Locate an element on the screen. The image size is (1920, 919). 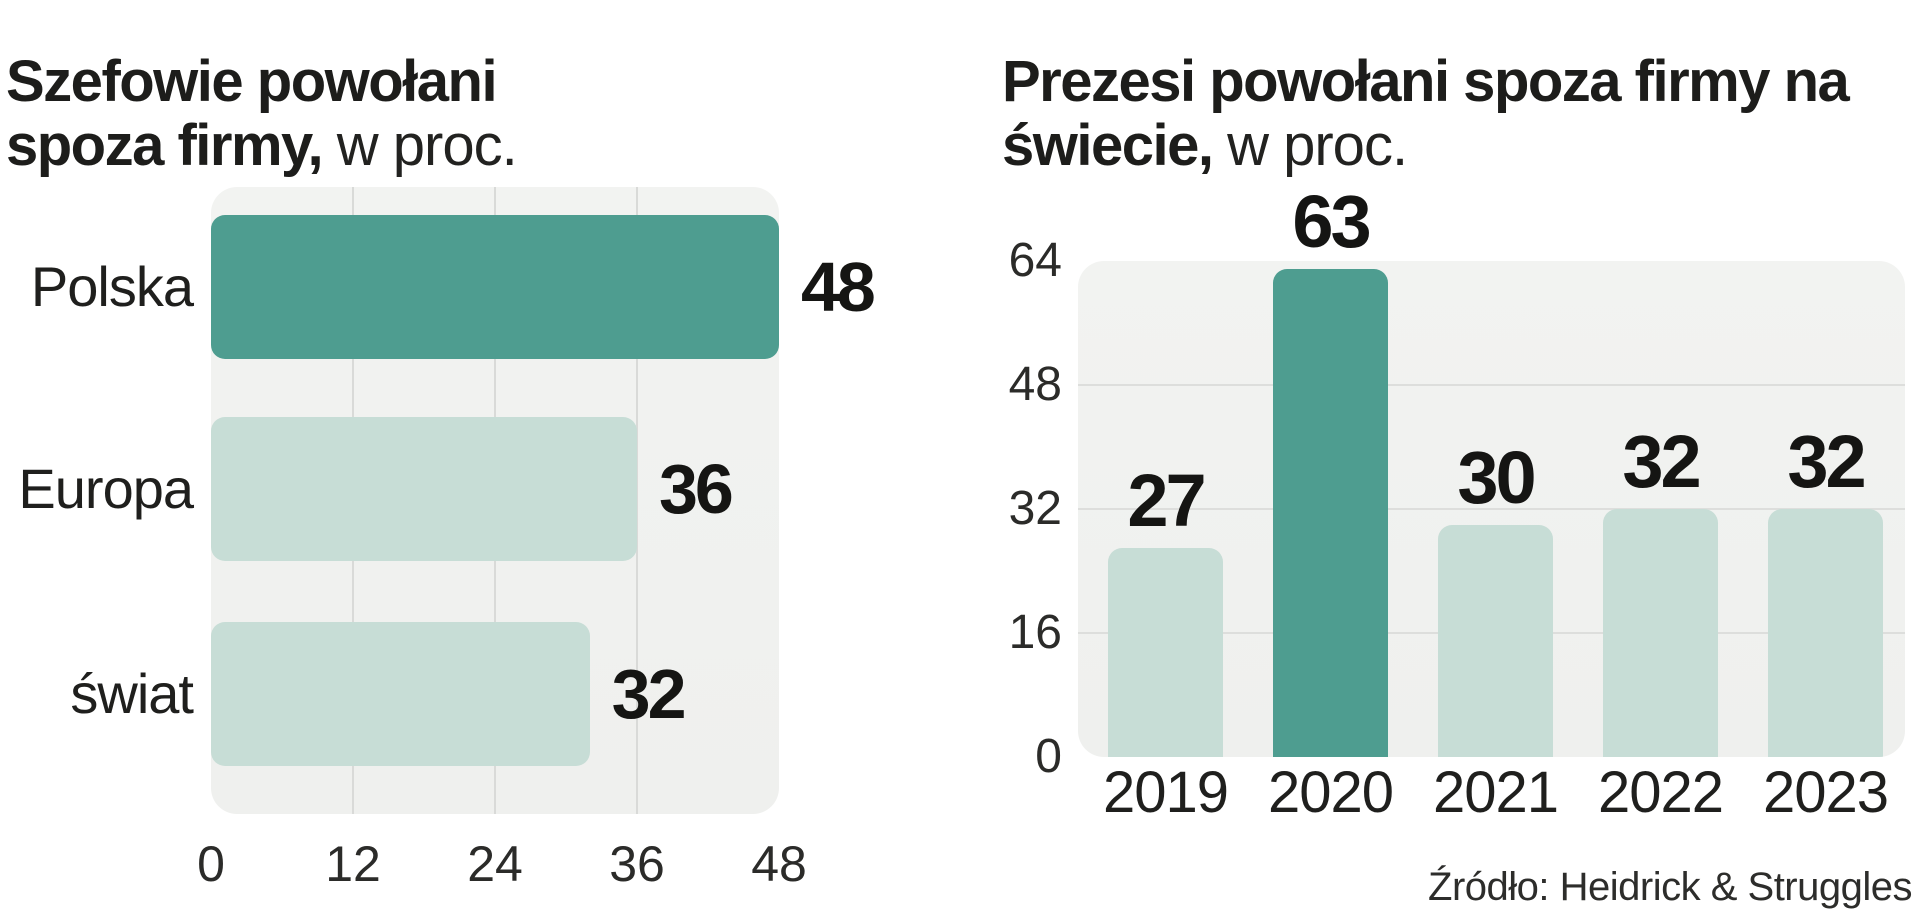
x-axis-label-2020: 2020 is located at coordinates (1330, 792).